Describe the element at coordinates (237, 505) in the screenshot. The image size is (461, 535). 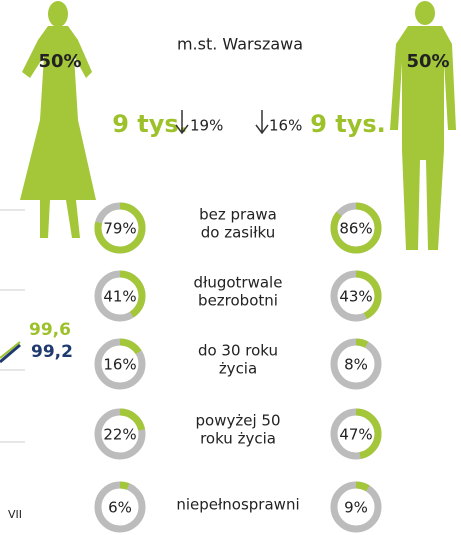
I see `row-label: niepełnosprawni` at that location.